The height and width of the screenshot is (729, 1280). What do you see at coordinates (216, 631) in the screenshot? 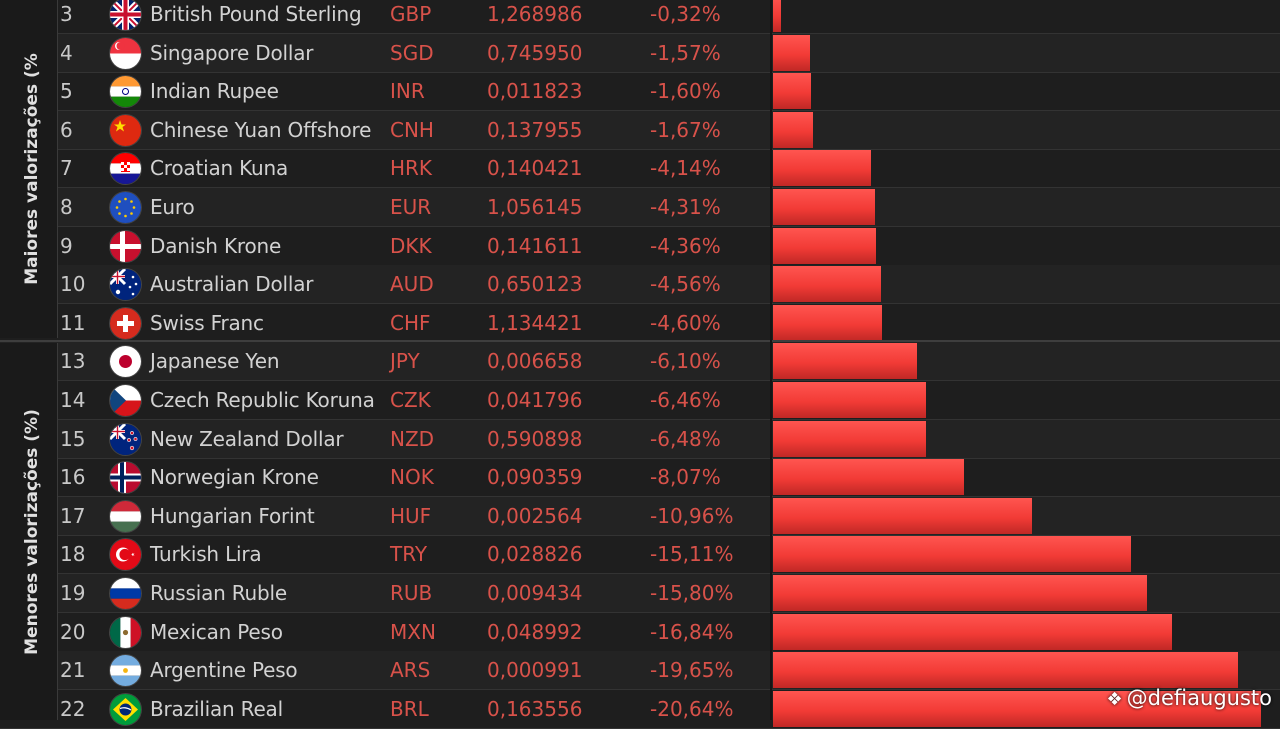
I see `currency-name: Mexican Peso` at bounding box center [216, 631].